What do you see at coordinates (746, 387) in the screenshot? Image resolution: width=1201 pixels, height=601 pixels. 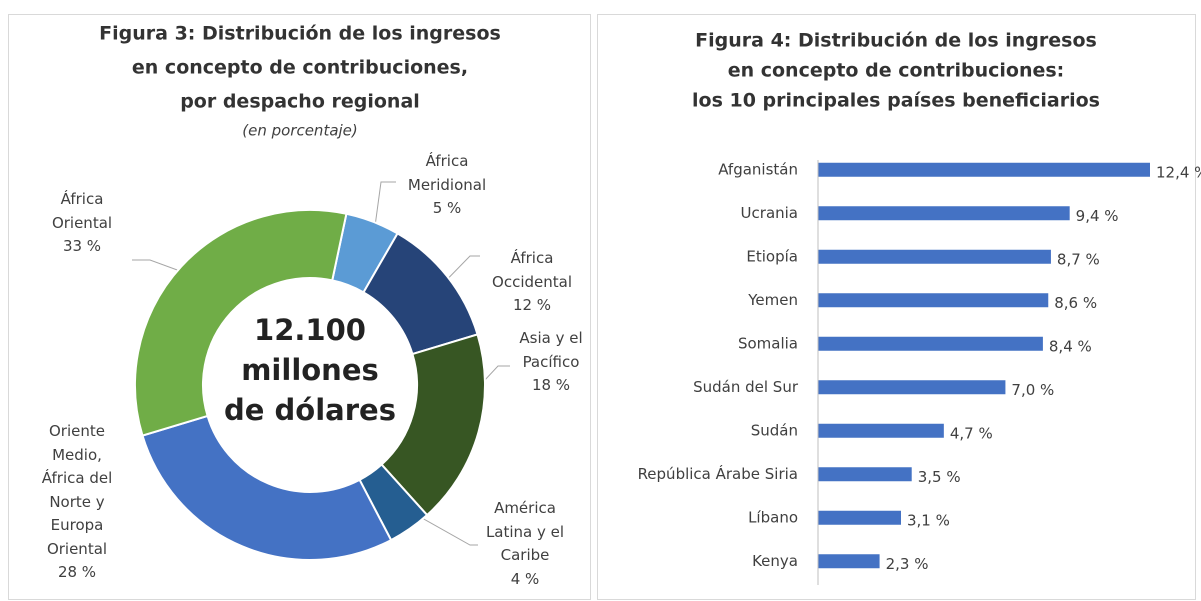 I see `category-label: Sudán del Sur` at bounding box center [746, 387].